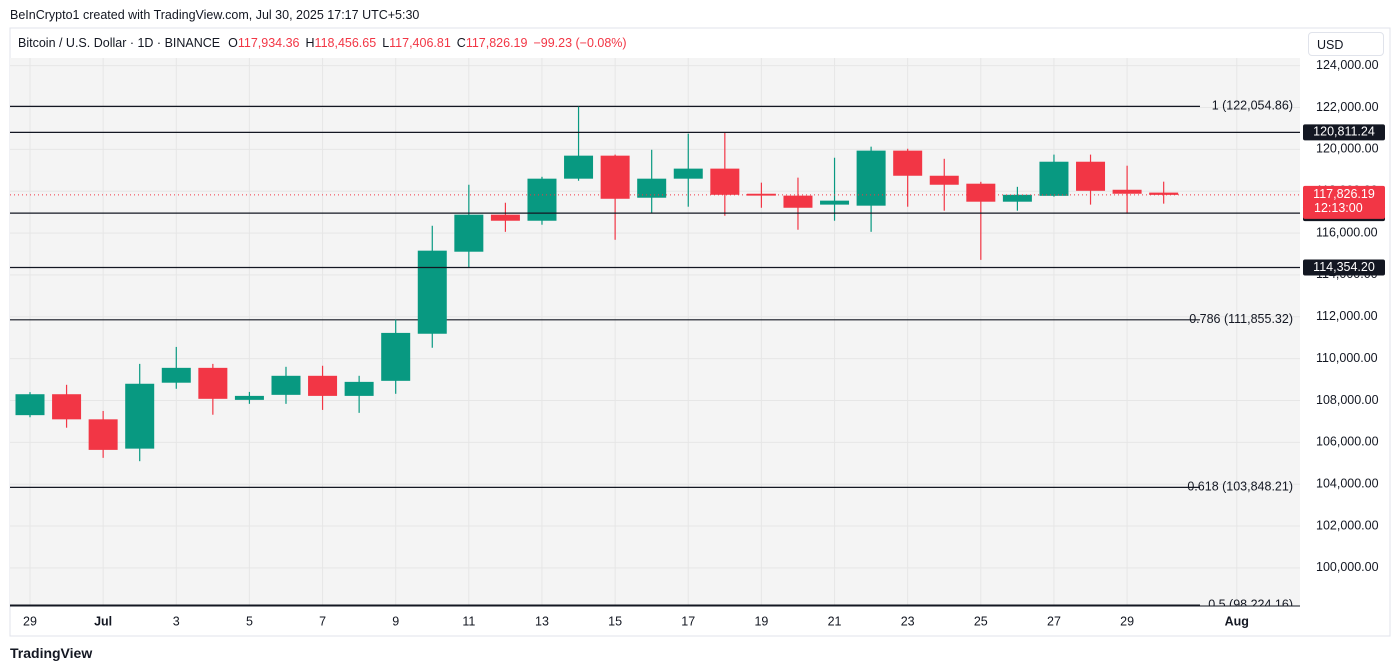 The image size is (1400, 671). I want to click on y-tick-label: 120,000.00, so click(1347, 149).